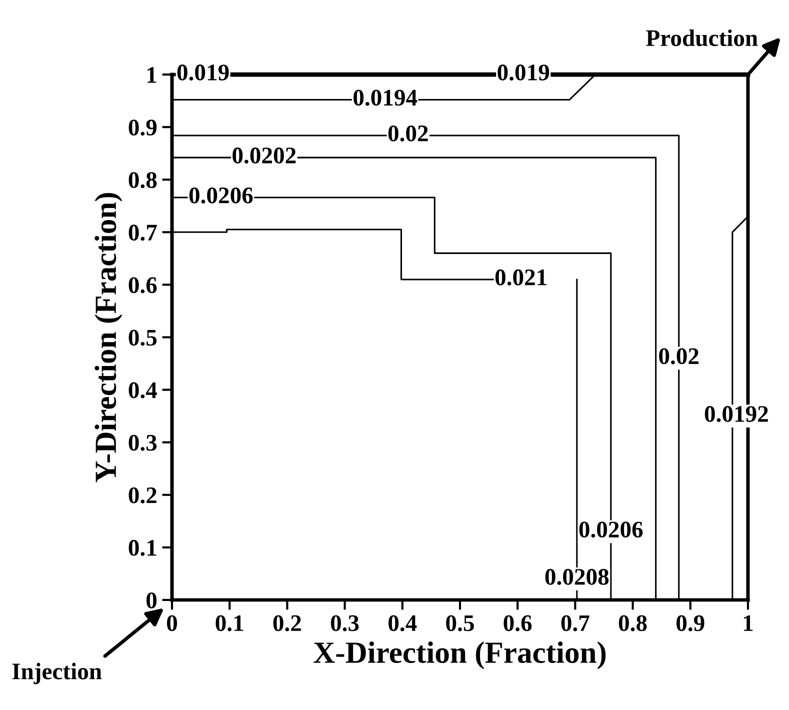 The image size is (789, 710). Describe the element at coordinates (230, 623) in the screenshot. I see `x-tick-label: 0.1` at that location.